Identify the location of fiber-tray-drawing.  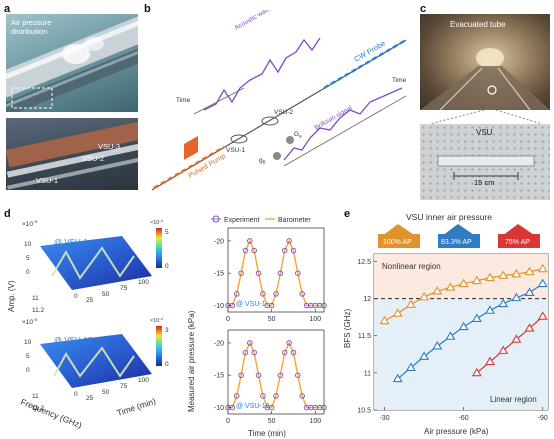
(72, 154).